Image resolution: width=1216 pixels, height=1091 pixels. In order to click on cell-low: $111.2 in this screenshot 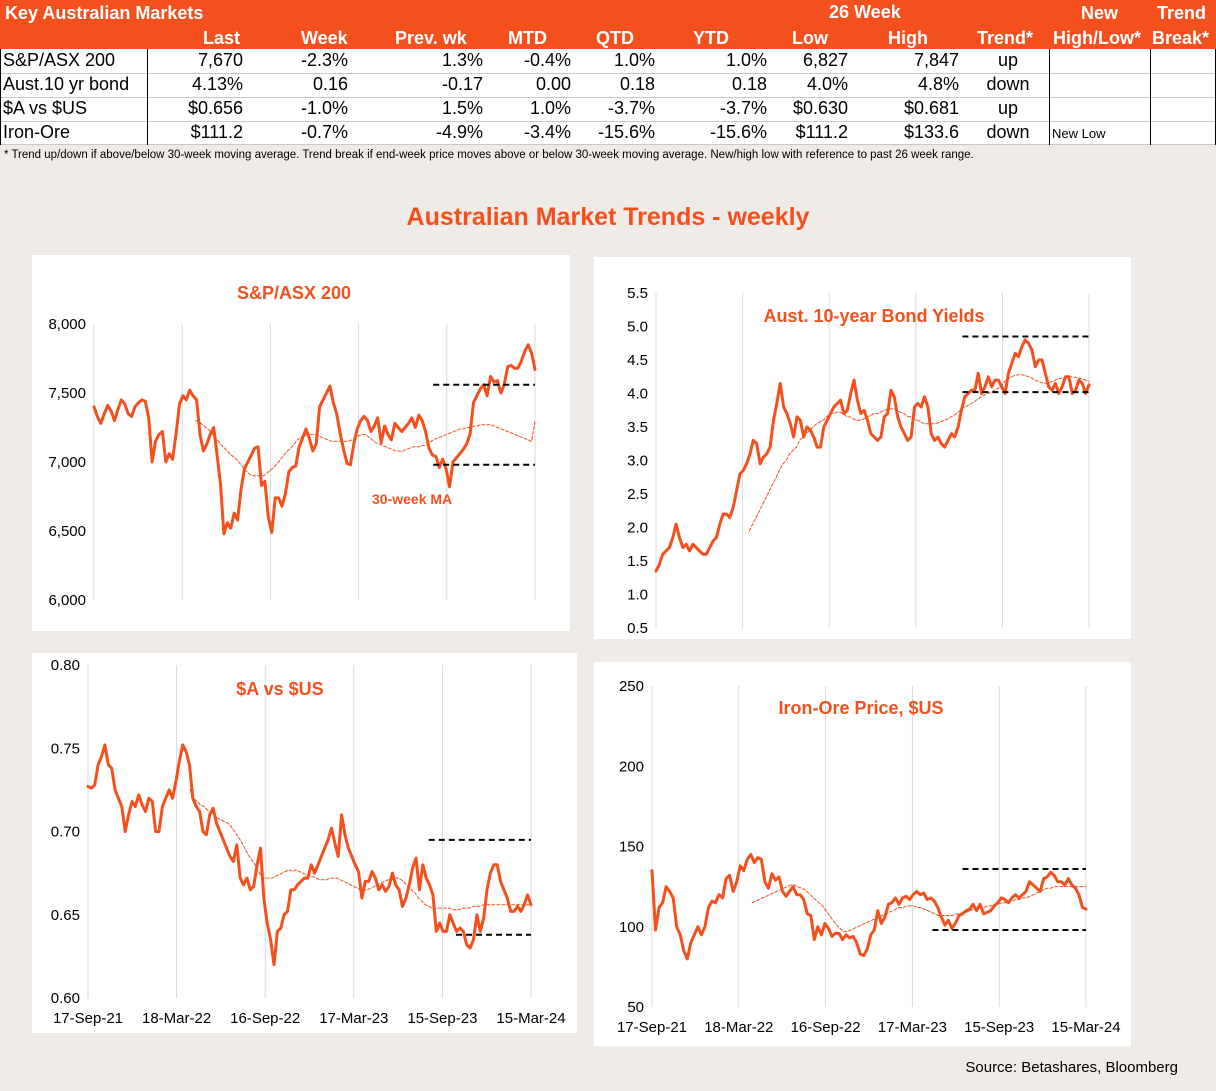, I will do `click(821, 132)`.